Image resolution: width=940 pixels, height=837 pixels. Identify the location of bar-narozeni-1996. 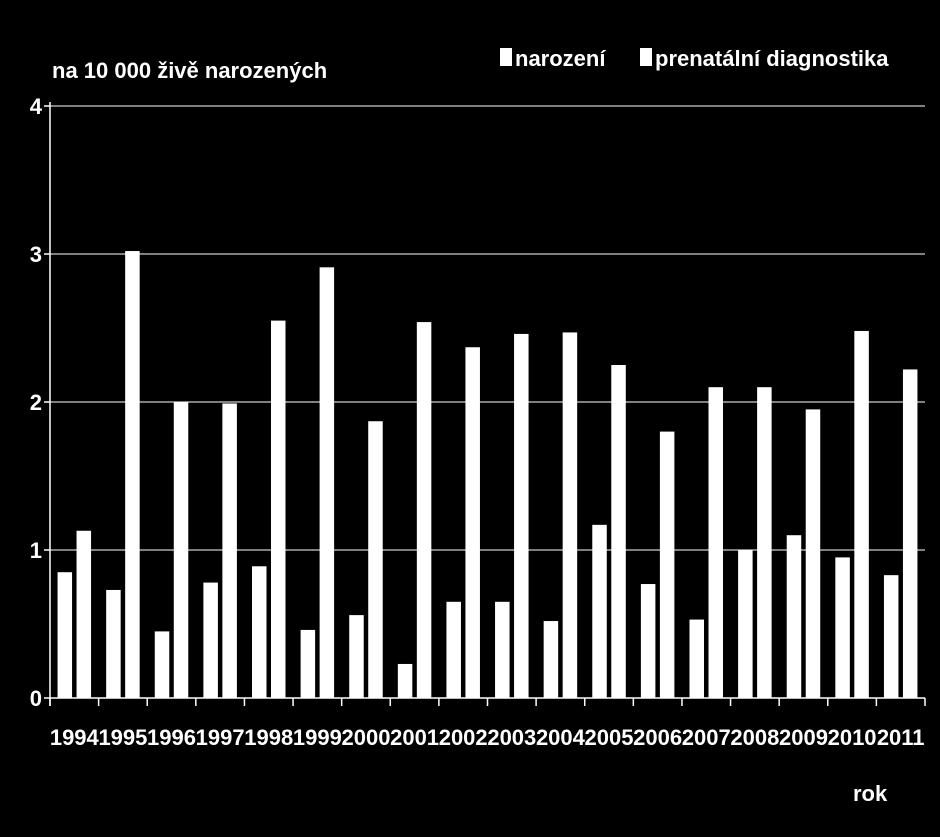
(162, 664).